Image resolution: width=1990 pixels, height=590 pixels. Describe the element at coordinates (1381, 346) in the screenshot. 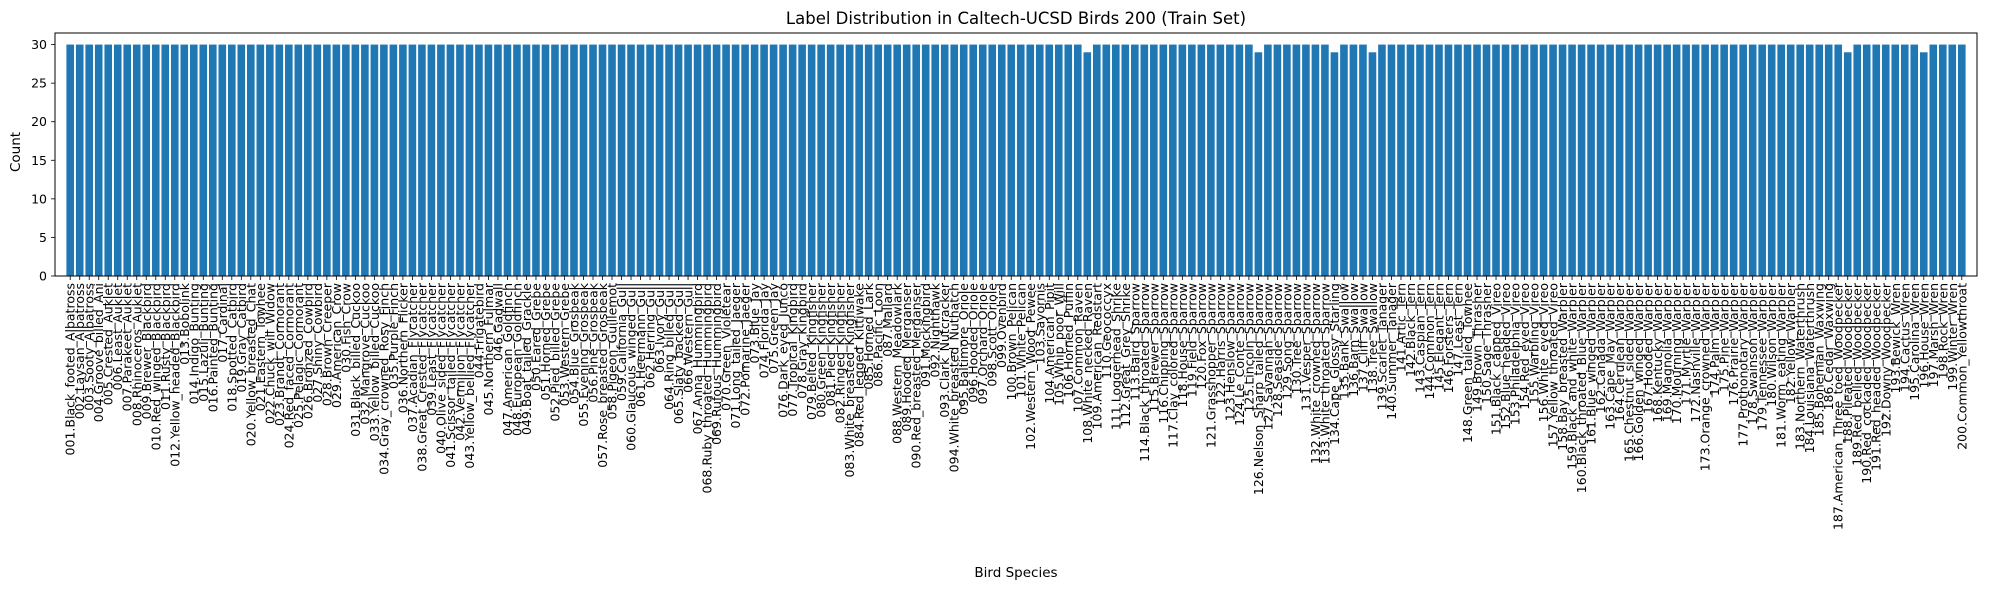

I see `x-tick-label-139: 139.Scarlet_Tanager` at that location.